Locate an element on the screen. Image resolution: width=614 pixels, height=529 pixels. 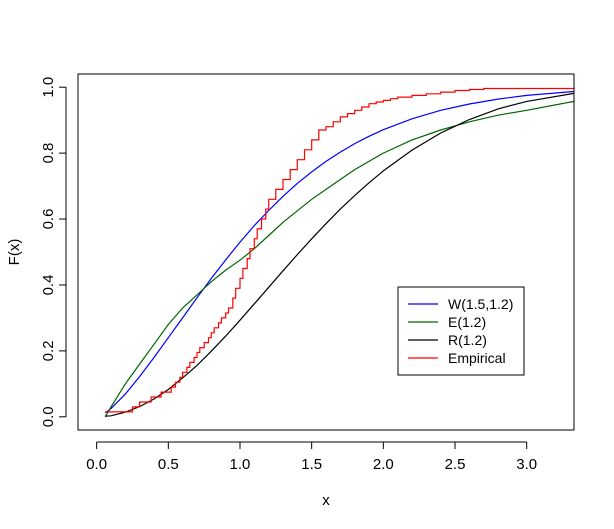
y-tick-label: 0.8 is located at coordinates (48, 153).